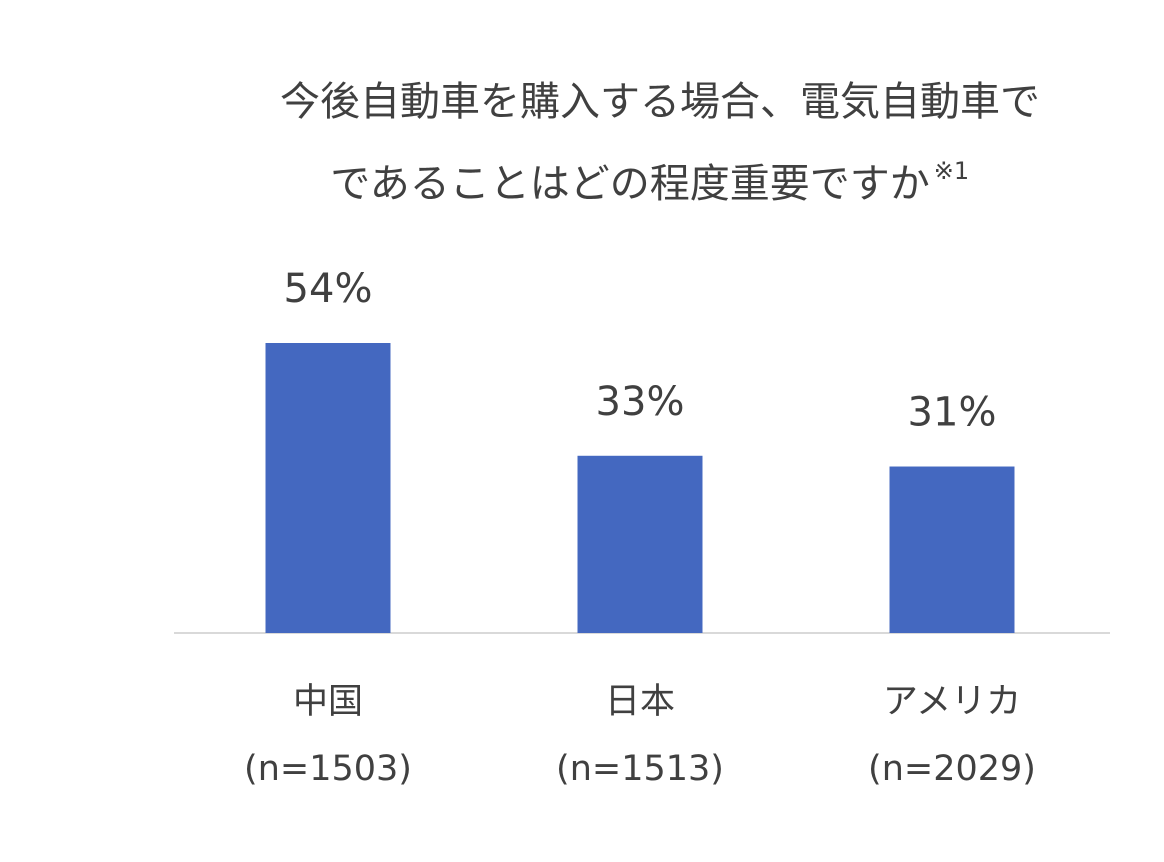 The image size is (1164, 862). What do you see at coordinates (660, 102) in the screenshot?
I see `chart-title-line: 今後自動車を購入する場合、電気自動車で` at bounding box center [660, 102].